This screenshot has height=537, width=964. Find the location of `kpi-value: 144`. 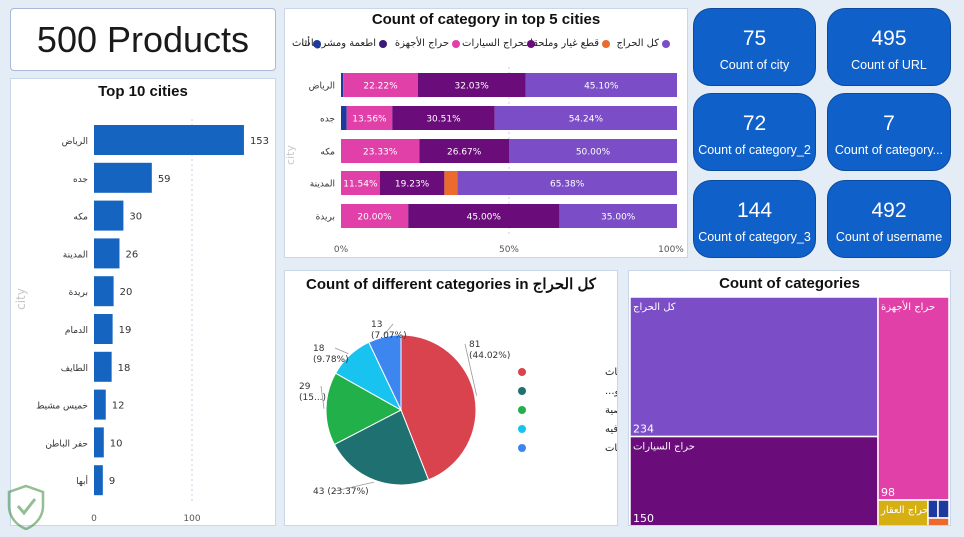

kpi-value: 144 is located at coordinates (754, 210).